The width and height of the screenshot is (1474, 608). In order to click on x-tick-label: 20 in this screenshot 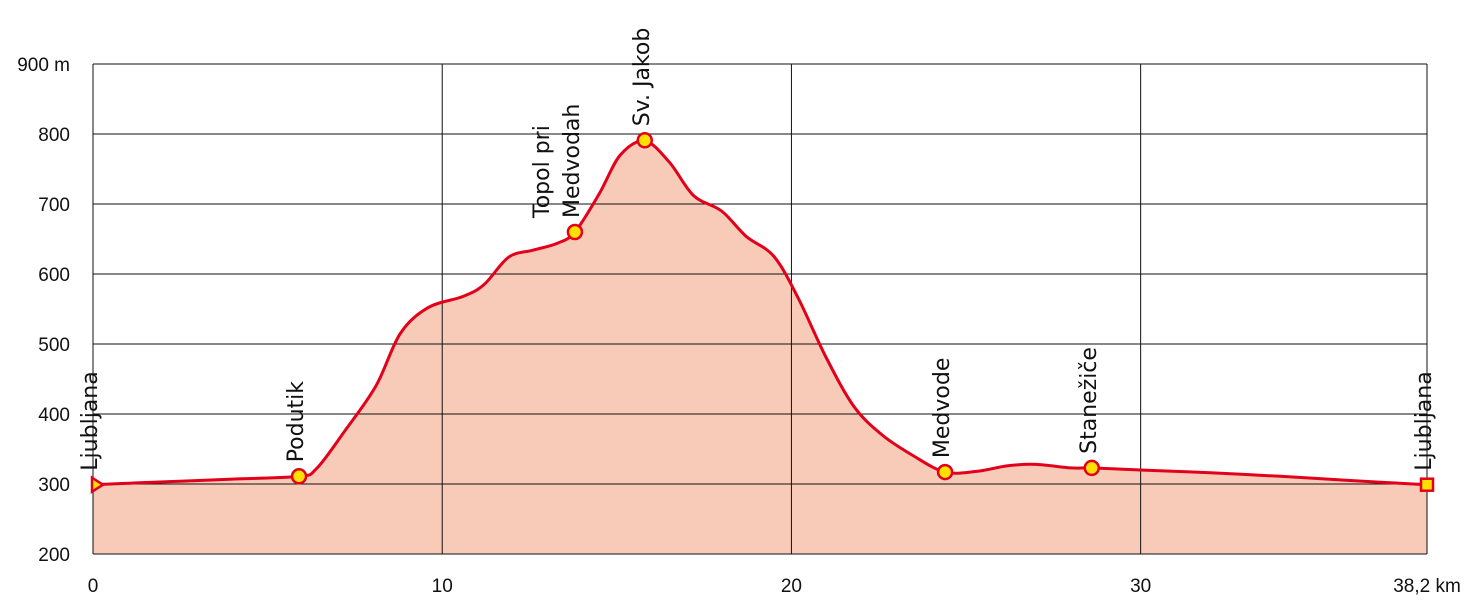, I will do `click(791, 586)`.